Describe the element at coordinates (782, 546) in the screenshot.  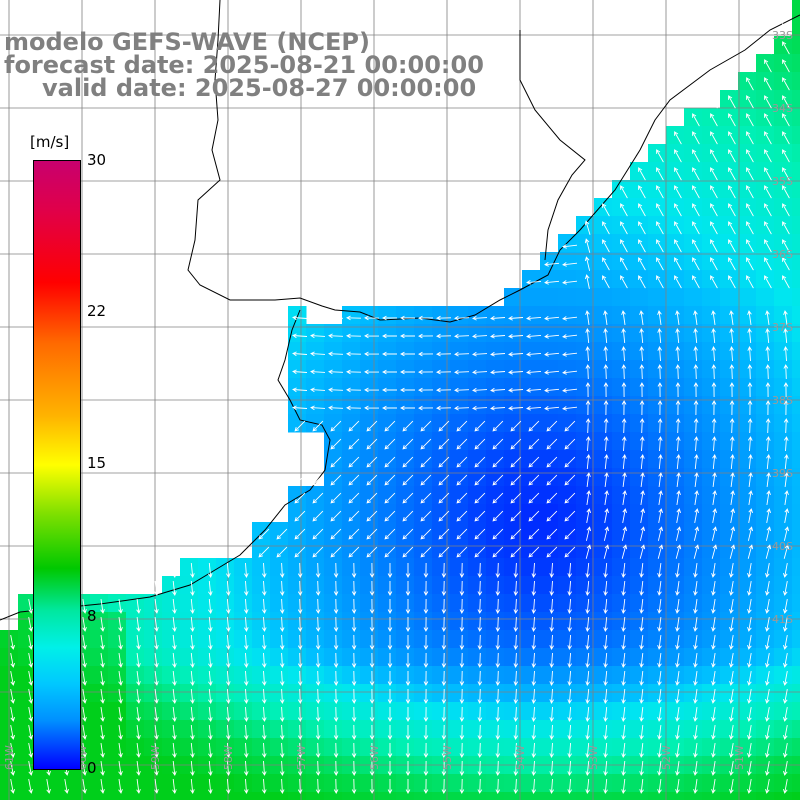
I see `lat-label: 40S` at that location.